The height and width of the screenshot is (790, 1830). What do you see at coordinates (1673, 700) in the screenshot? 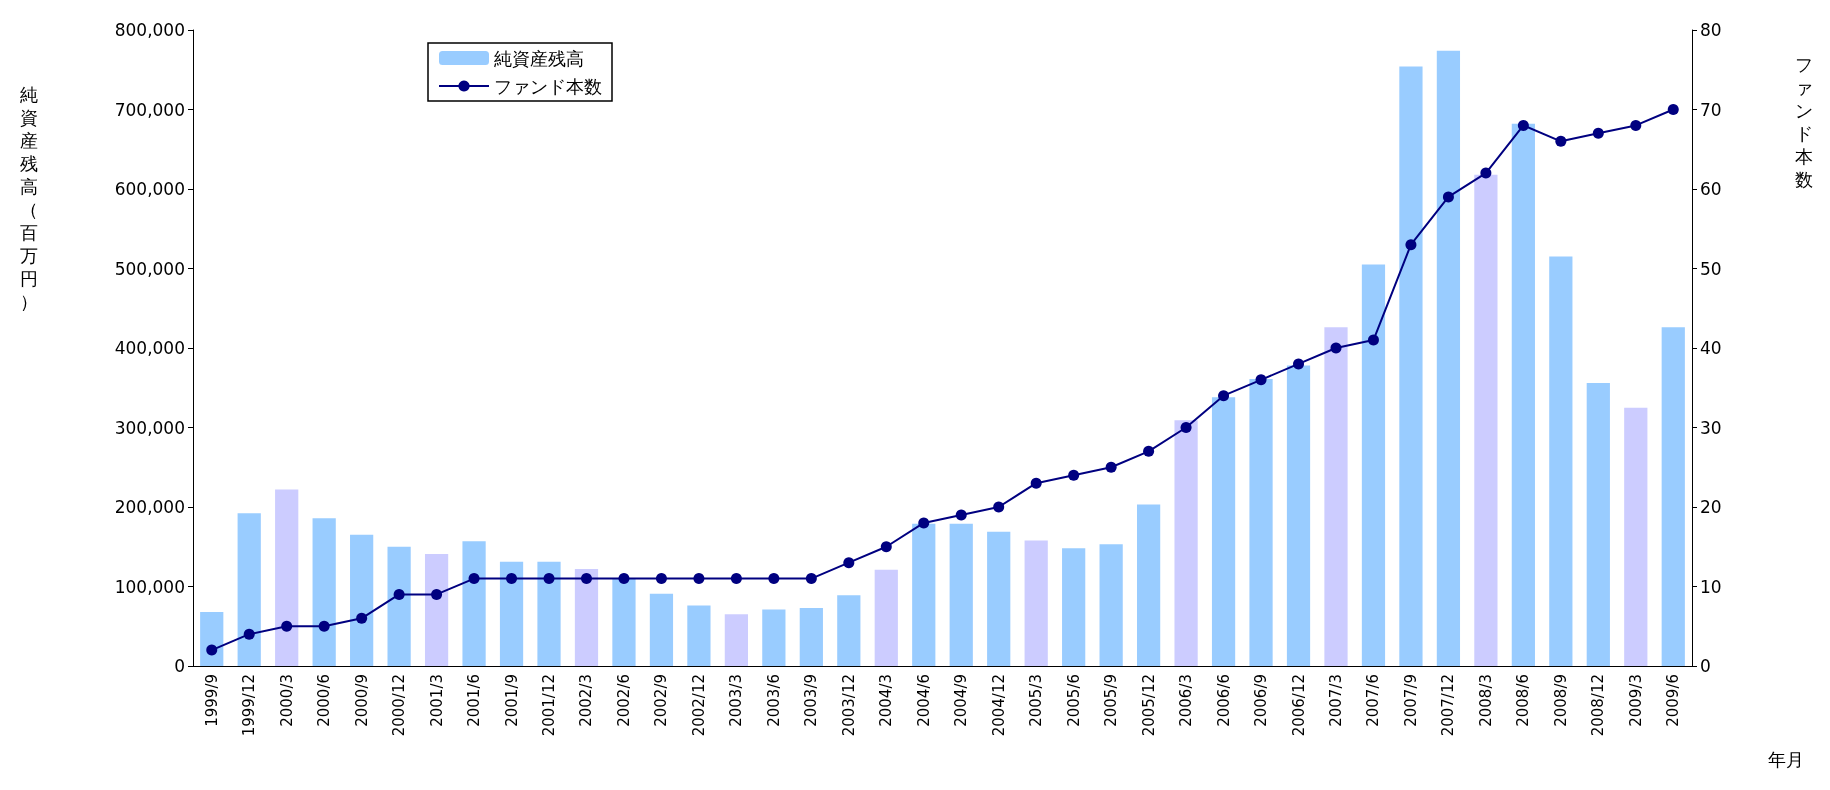
I see `x-tick-label: 2009/6` at bounding box center [1673, 700].